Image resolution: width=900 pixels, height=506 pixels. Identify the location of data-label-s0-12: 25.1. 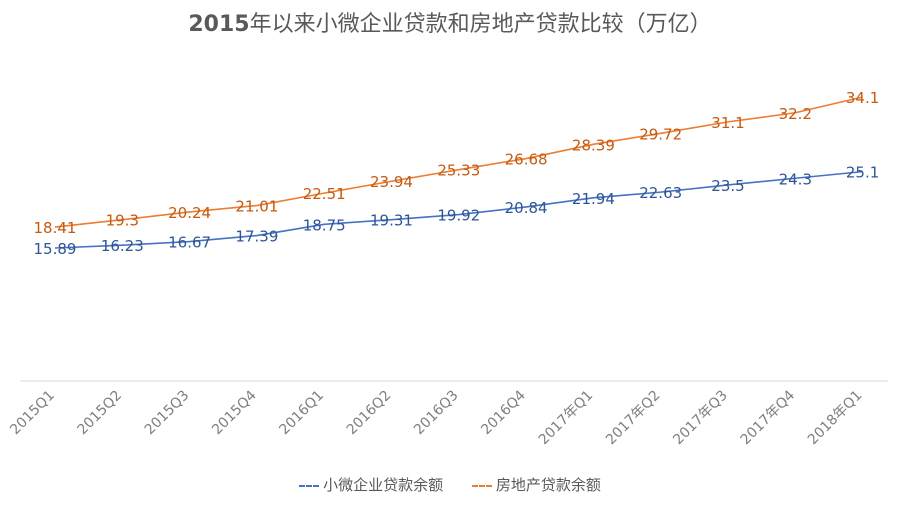
(862, 173).